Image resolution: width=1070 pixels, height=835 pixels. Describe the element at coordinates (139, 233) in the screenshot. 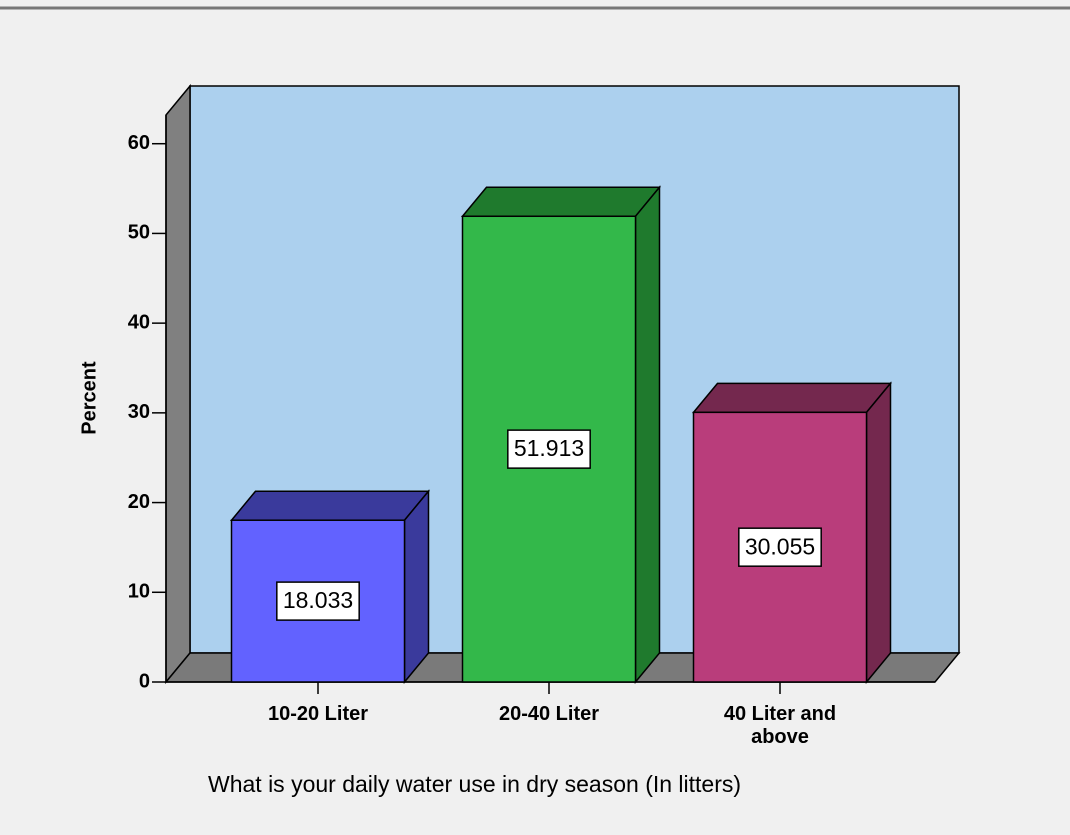

I see `y-tick-label: 50` at that location.